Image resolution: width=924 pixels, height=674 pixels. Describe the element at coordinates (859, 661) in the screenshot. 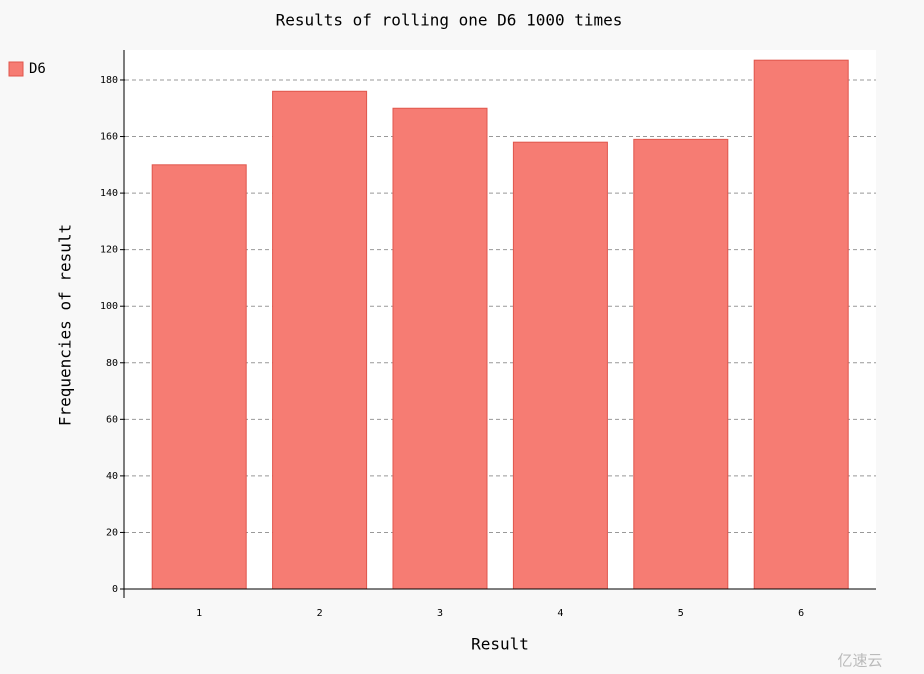

I see `watermark: 亿速云` at that location.